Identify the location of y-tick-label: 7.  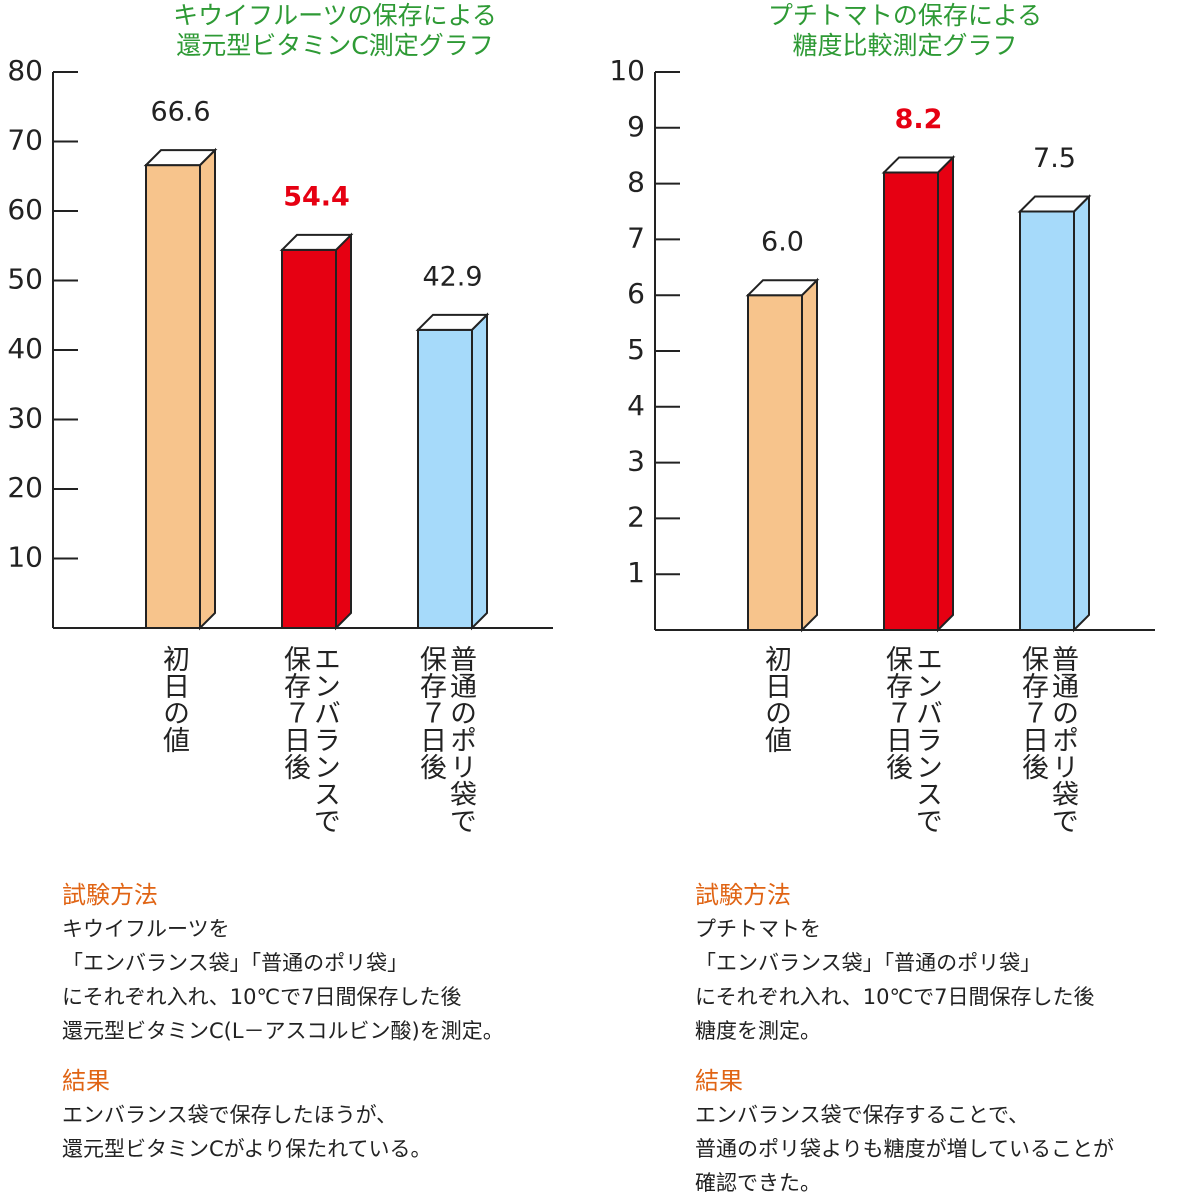
(636, 237).